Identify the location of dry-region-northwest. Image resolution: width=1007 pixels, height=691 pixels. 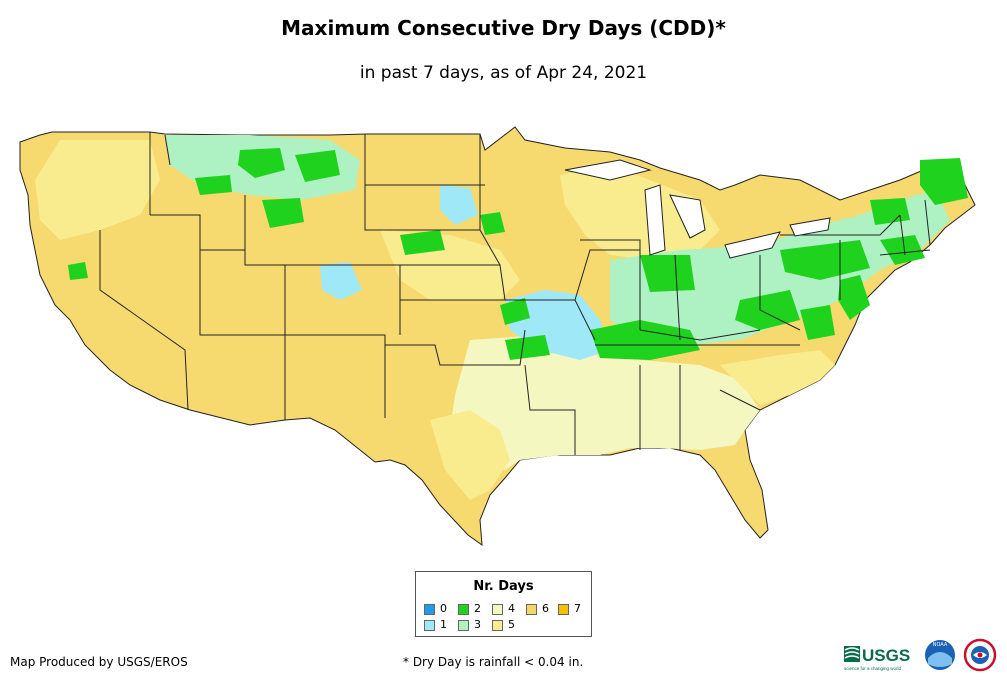
(97, 190).